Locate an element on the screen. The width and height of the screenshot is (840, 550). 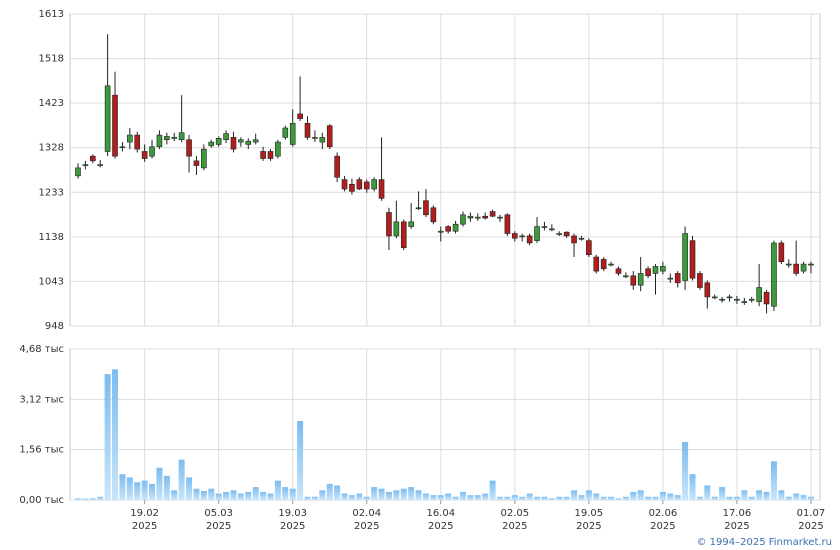
y-tick-label: 0,00 тыс is located at coordinates (41, 500).